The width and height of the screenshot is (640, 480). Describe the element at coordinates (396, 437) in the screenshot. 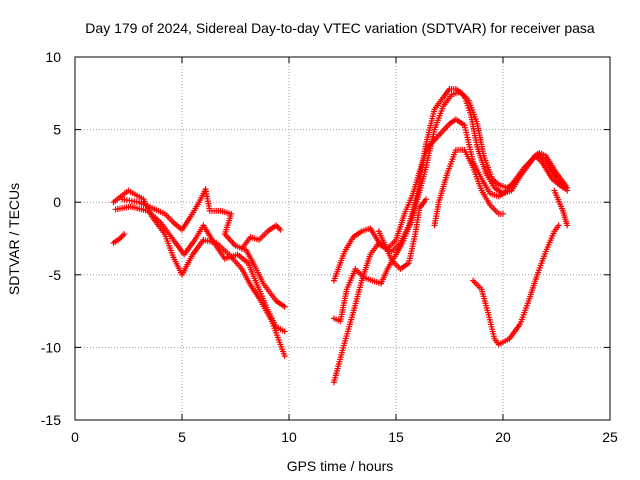

I see `x-tick-label: 15` at that location.